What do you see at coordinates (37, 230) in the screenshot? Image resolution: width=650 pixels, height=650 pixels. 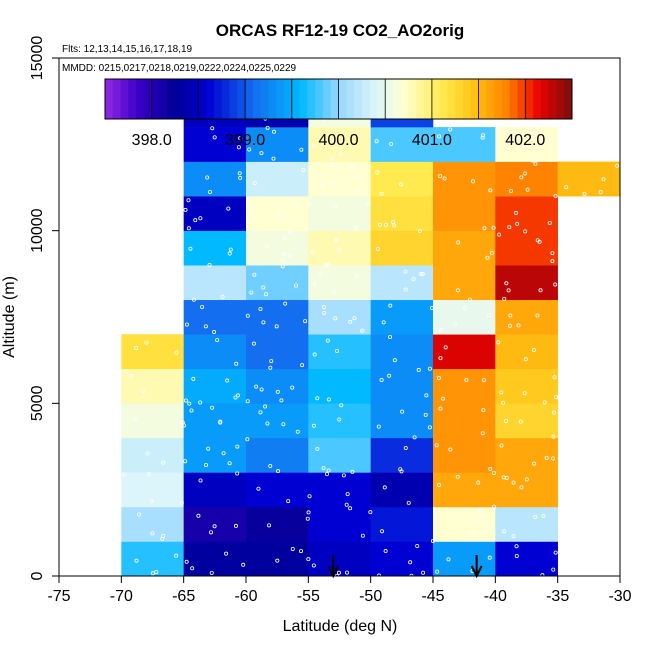 I see `y-tick-label: 10000` at bounding box center [37, 230].